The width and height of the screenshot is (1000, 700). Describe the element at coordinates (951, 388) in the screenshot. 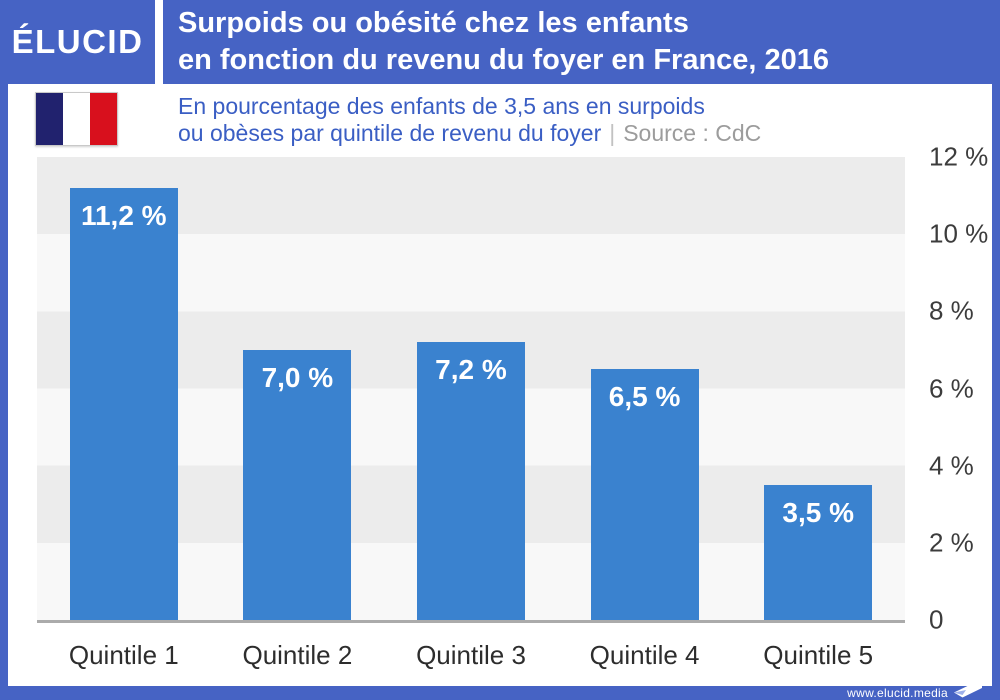

I see `y-tick-label: 6 %` at that location.